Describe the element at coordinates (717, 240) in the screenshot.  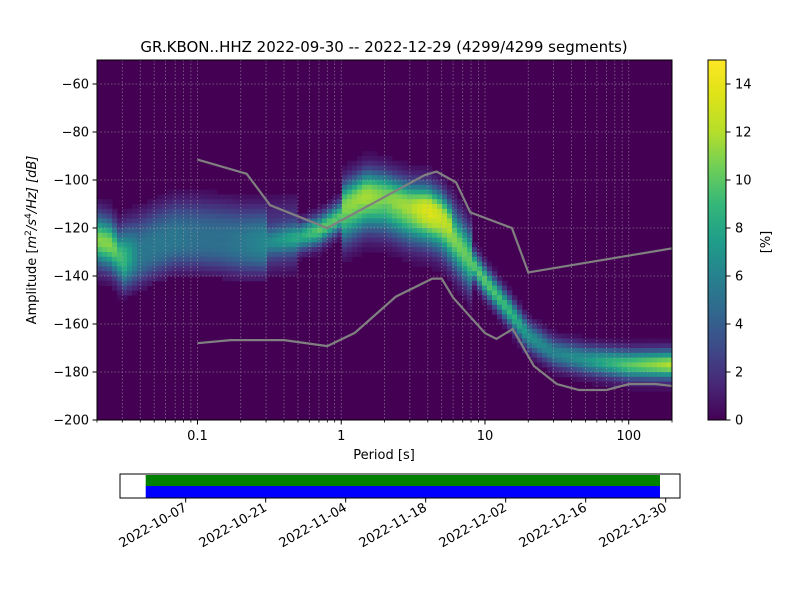
I see `colorbar-gradient` at that location.